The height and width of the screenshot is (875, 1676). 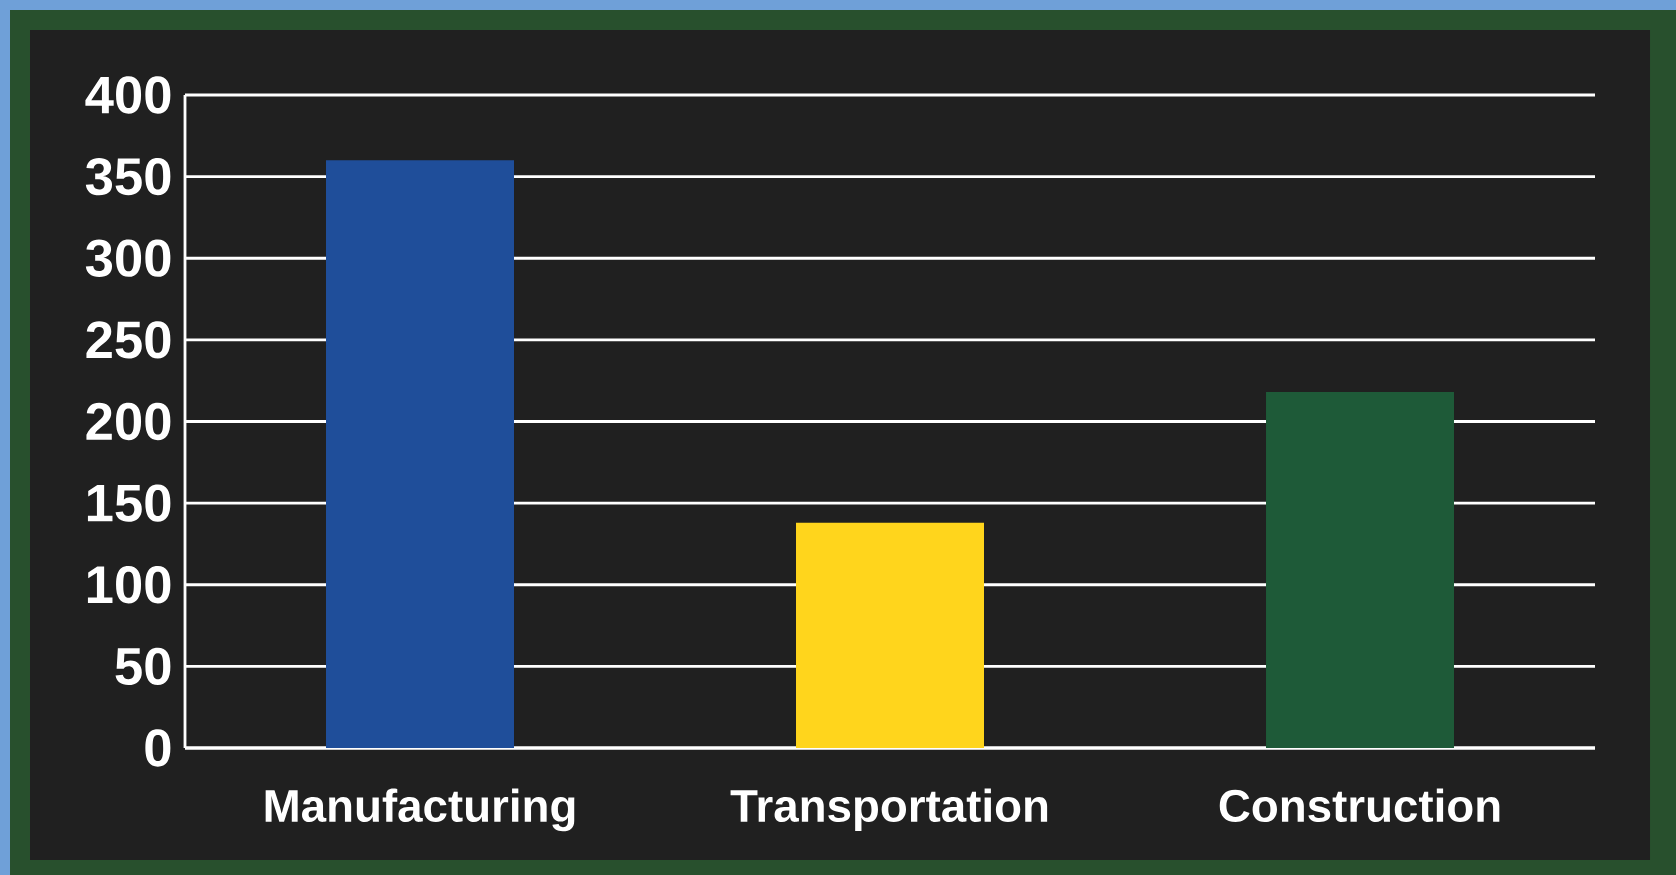 What do you see at coordinates (143, 666) in the screenshot?
I see `y-tick-label: 50` at bounding box center [143, 666].